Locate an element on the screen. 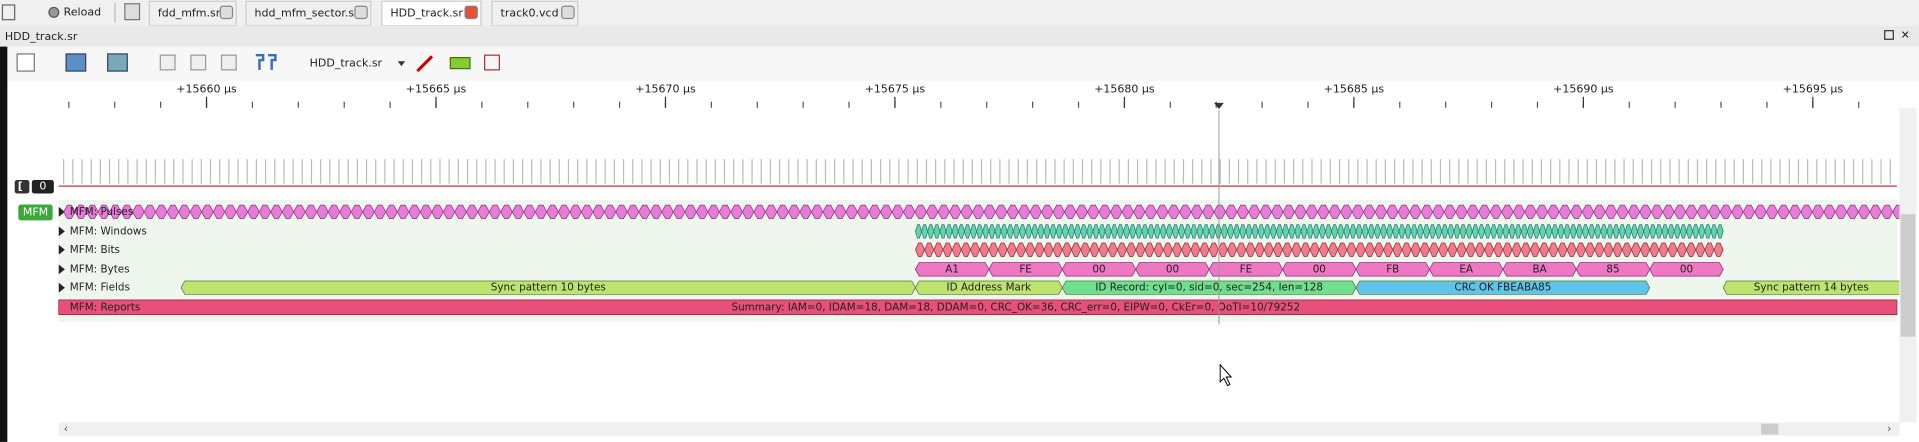 Image resolution: width=1919 pixels, height=442 pixels. left-edge is located at coordinates (4, 244).